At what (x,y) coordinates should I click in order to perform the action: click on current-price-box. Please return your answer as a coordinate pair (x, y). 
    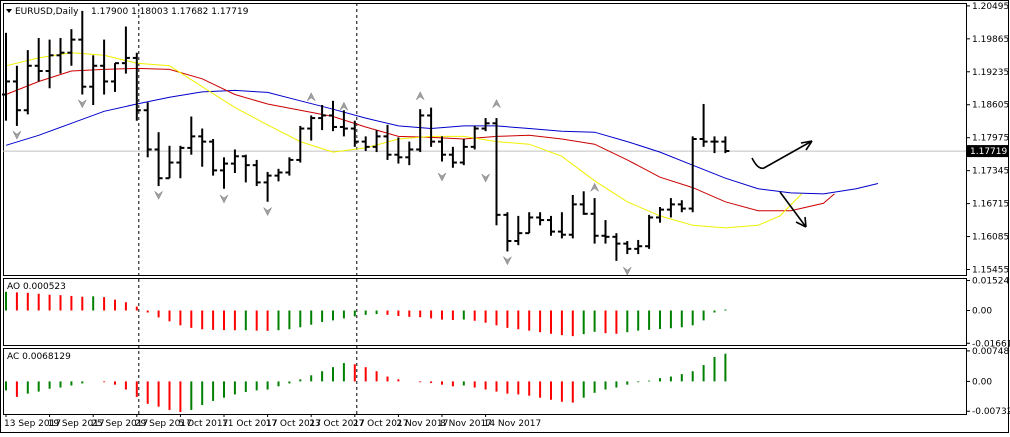
    Looking at the image, I should click on (988, 151).